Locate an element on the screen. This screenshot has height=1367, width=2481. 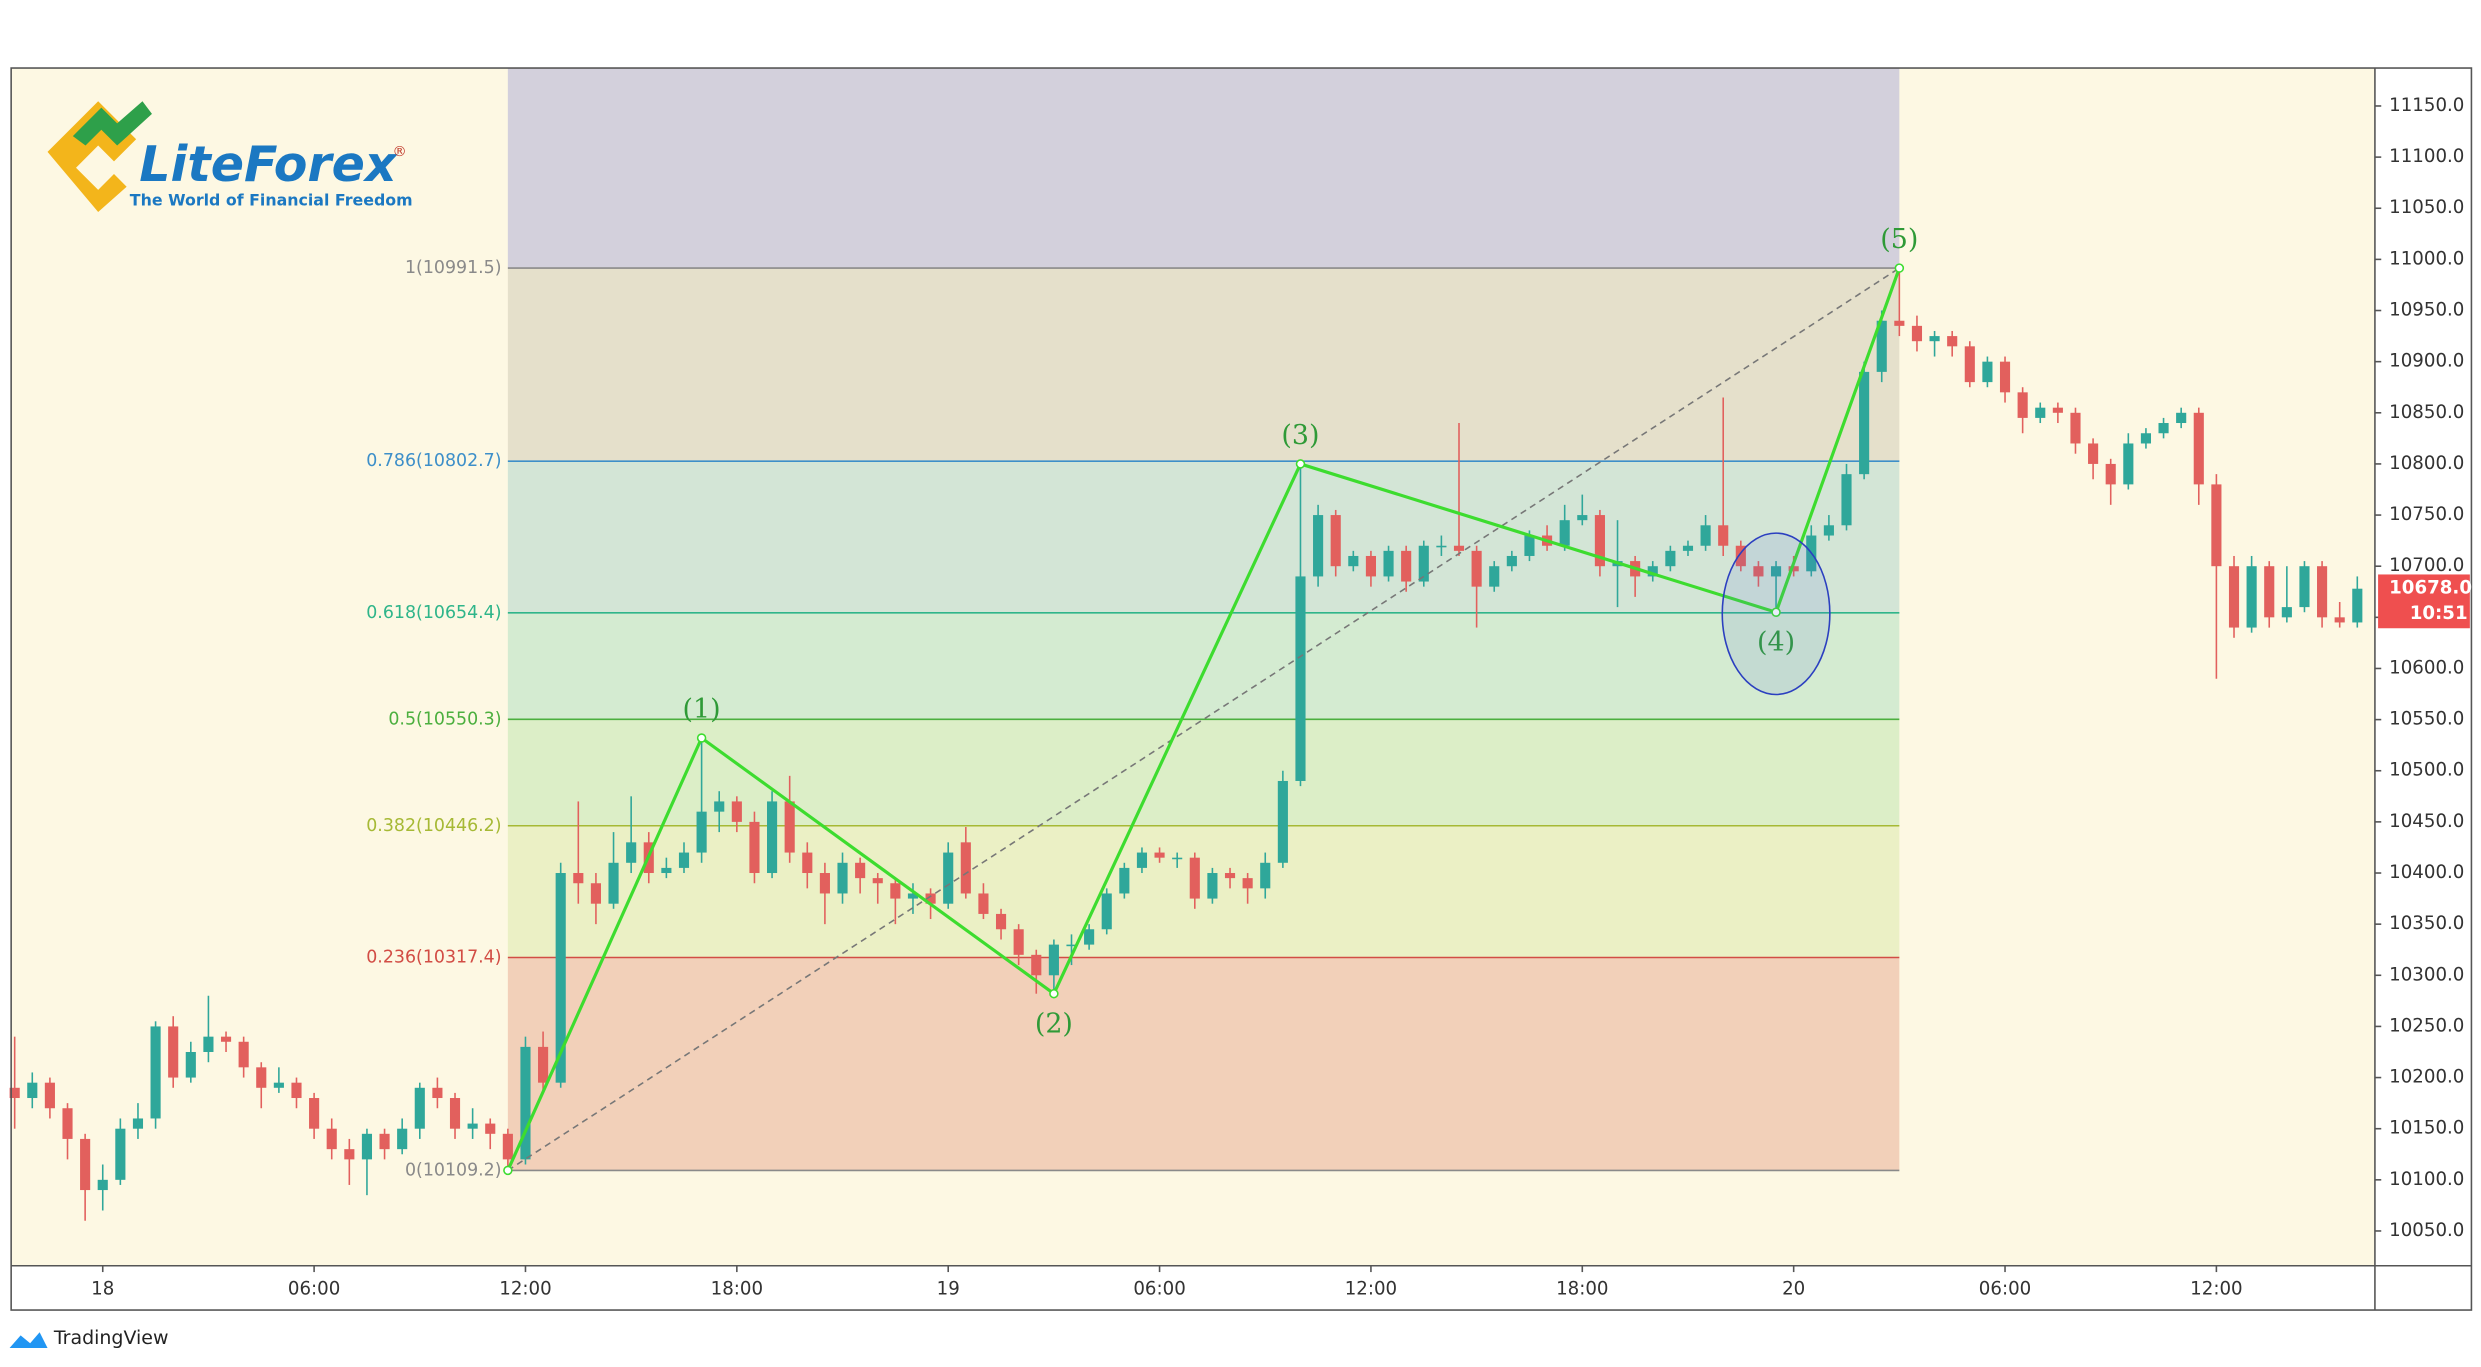
y-tick-label: 10500.0 is located at coordinates (2426, 770).